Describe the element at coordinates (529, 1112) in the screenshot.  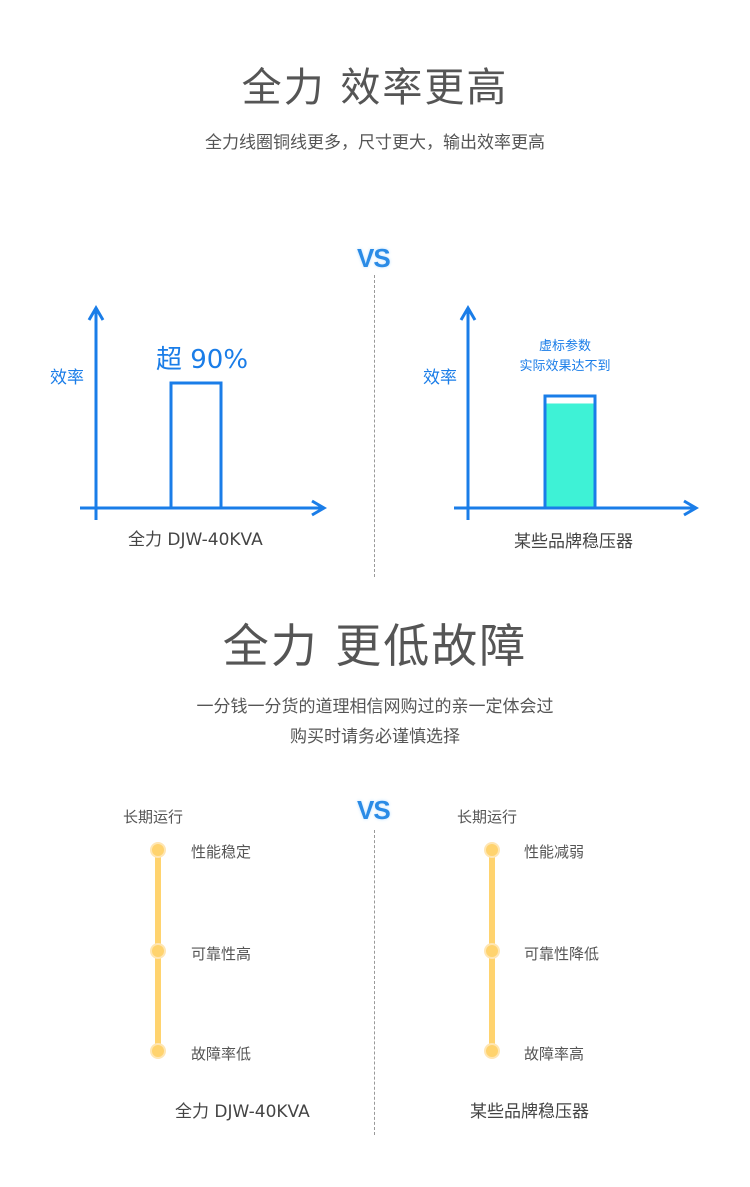
I see `right-caption-2: 某些品牌稳压器` at that location.